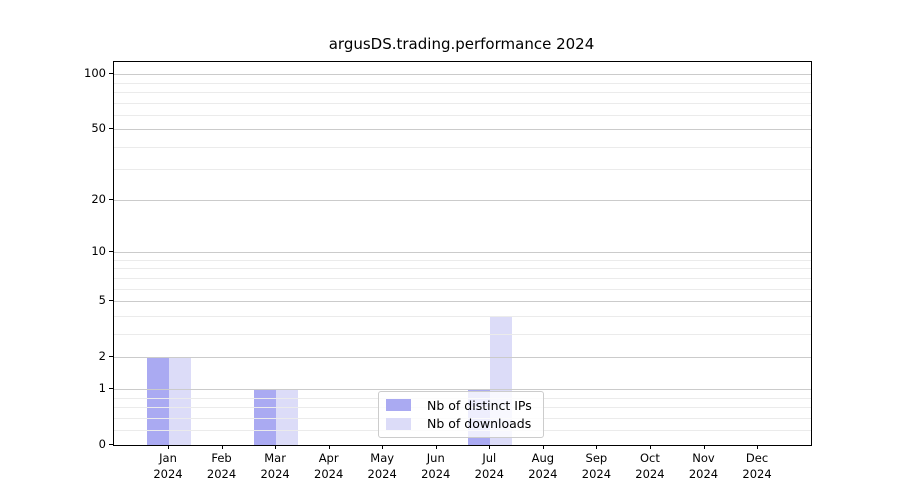 This screenshot has width=900, height=500. What do you see at coordinates (479, 424) in the screenshot?
I see `legend-label-downloads: Nb of downloads` at bounding box center [479, 424].